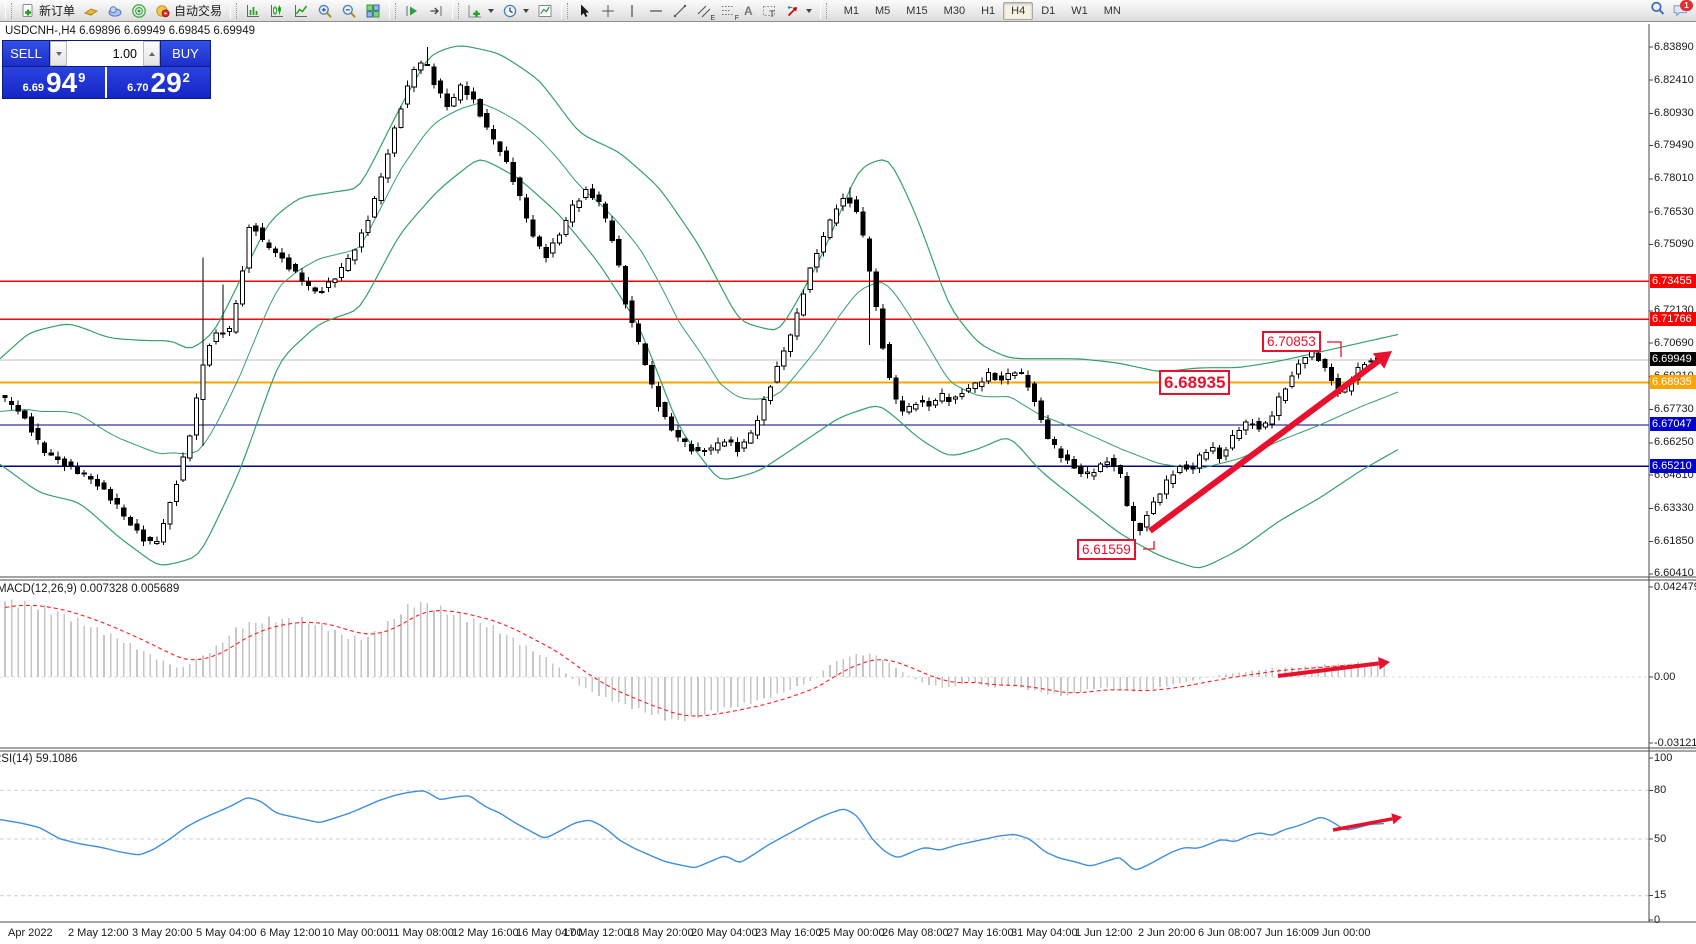 This screenshot has height=944, width=1696. I want to click on fibonacci-tool-button: F, so click(728, 11).